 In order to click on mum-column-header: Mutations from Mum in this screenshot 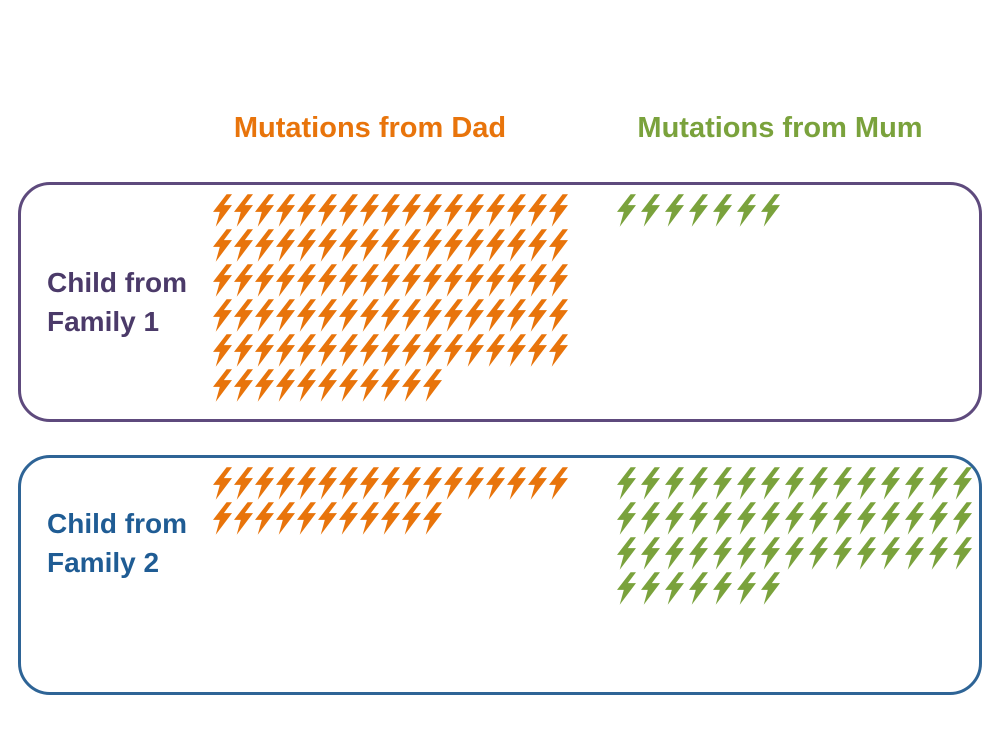, I will do `click(780, 128)`.